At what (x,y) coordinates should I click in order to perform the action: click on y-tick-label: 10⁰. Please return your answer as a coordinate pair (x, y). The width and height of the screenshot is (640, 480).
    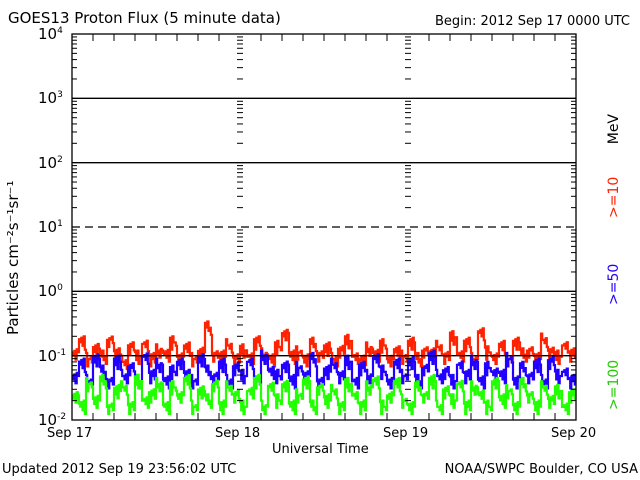
    Looking at the image, I should click on (50, 291).